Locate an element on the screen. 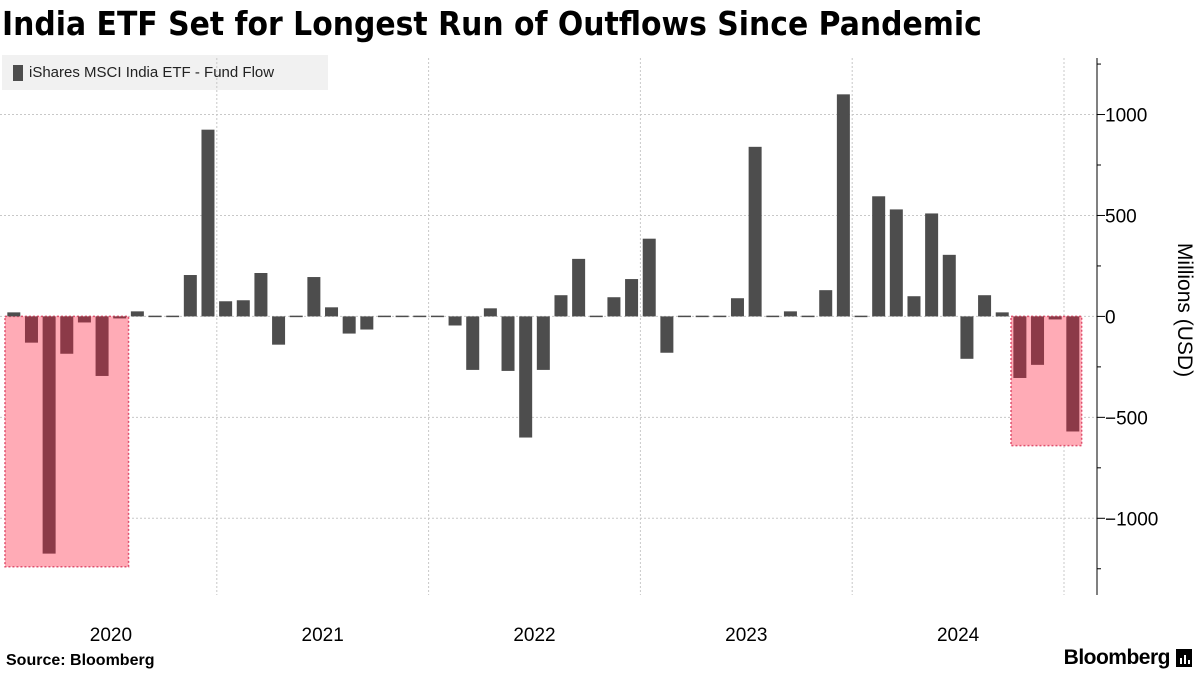 The height and width of the screenshot is (675, 1200). highlight-region is located at coordinates (67, 441).